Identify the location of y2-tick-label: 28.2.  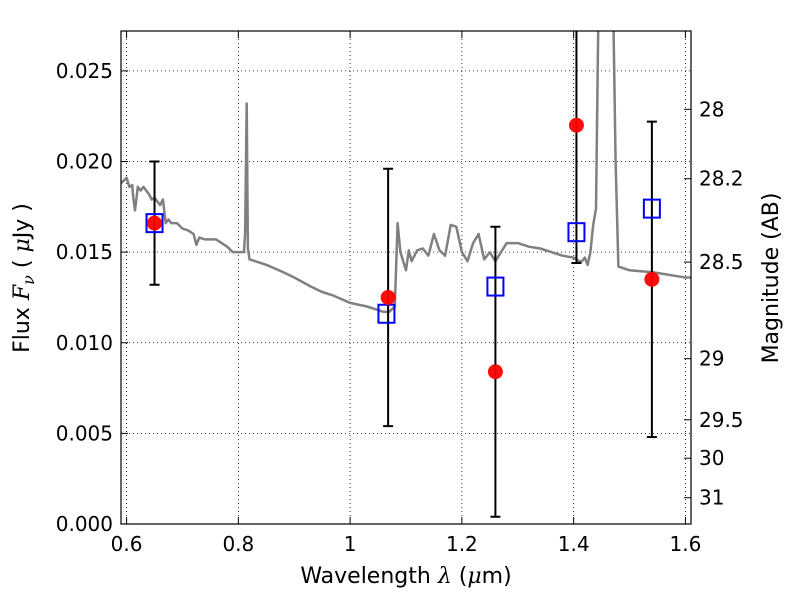
(721, 179).